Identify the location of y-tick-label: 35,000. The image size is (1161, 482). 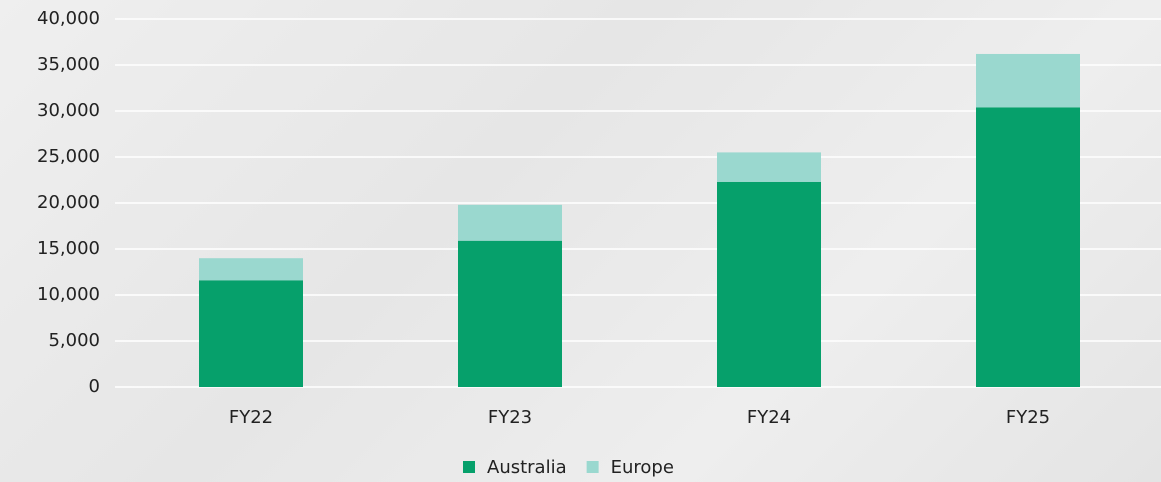
(68, 64).